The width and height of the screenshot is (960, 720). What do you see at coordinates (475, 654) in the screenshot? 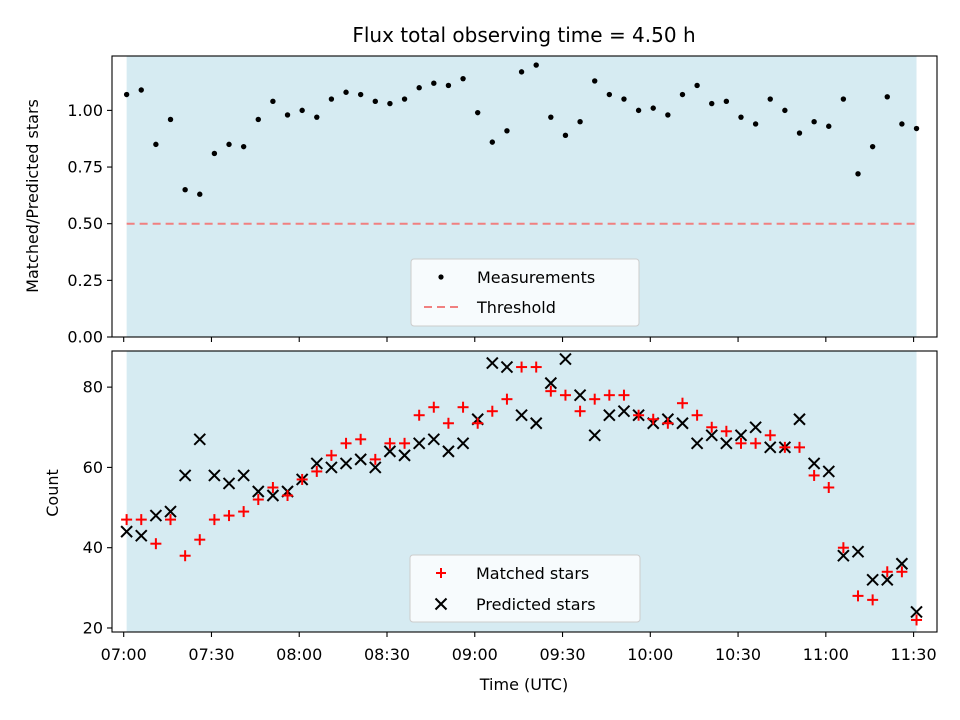
I see `x-tick-label: 09:00` at bounding box center [475, 654].